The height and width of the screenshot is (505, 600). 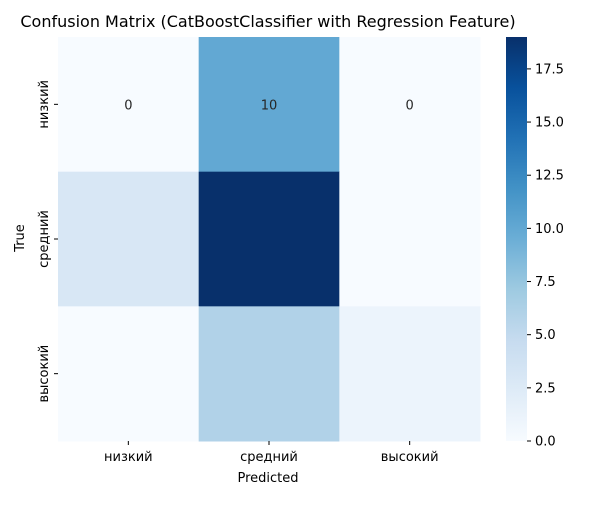 What do you see at coordinates (545, 335) in the screenshot?
I see `colorbar-tick-label: 5.0` at bounding box center [545, 335].